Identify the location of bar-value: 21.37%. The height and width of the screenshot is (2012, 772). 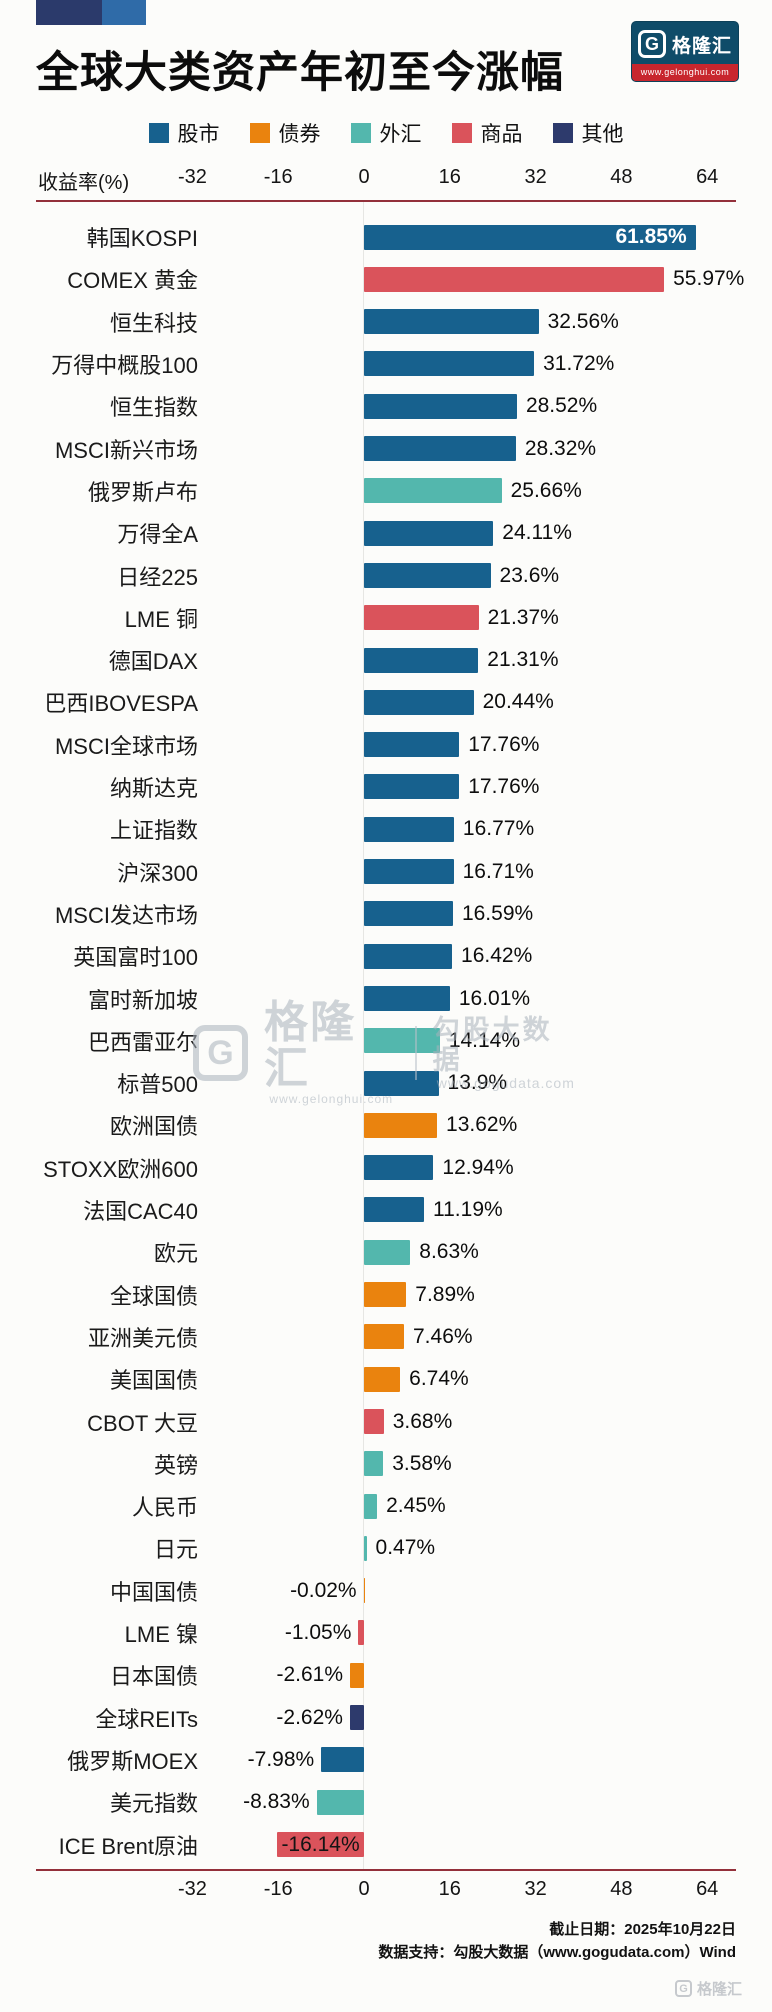
(523, 617).